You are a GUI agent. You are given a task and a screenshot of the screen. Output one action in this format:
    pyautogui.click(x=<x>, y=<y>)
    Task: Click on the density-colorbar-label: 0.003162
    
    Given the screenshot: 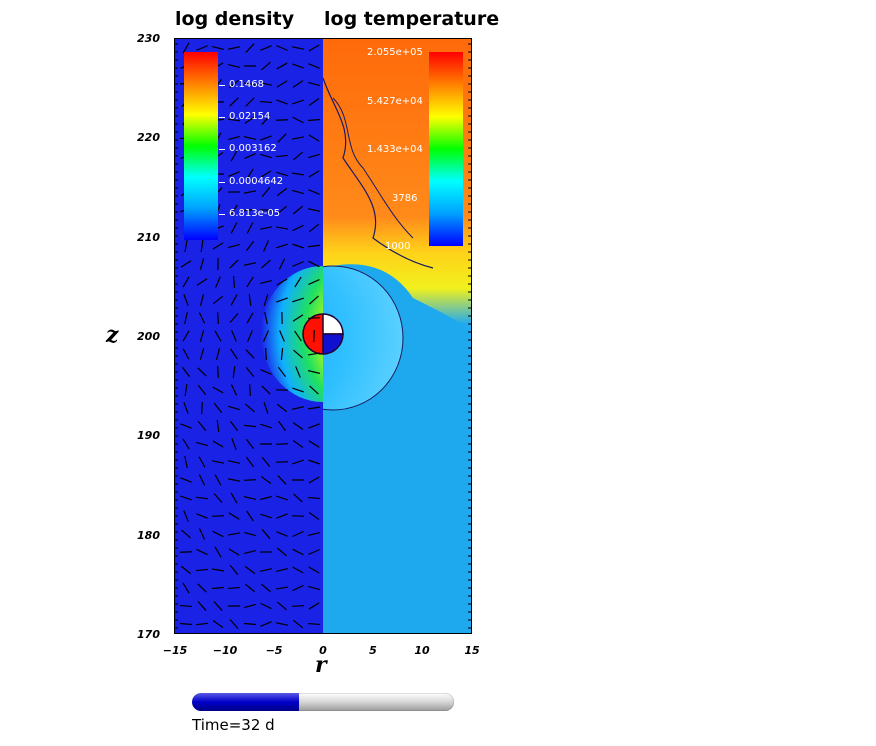 What is the action you would take?
    pyautogui.click(x=253, y=148)
    